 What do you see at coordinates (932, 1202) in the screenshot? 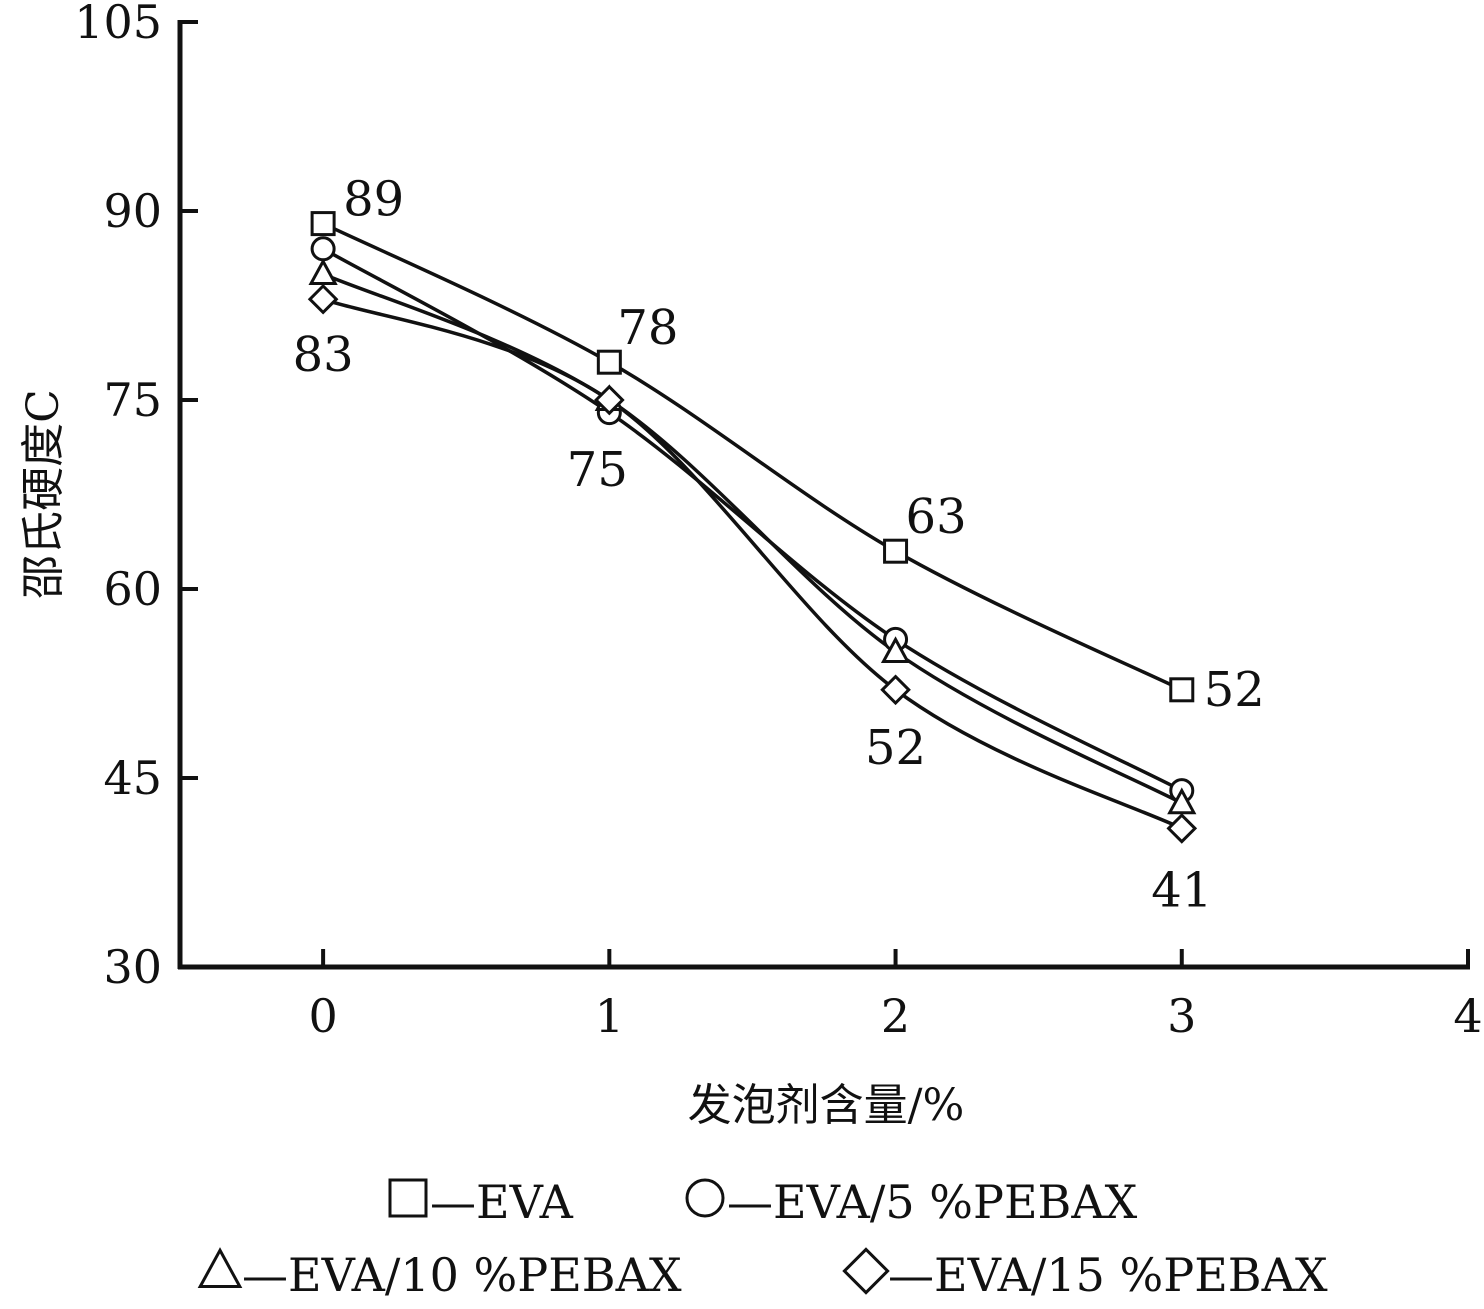
I see `legend-label: —EVA/5 %PEBAX` at bounding box center [932, 1202].